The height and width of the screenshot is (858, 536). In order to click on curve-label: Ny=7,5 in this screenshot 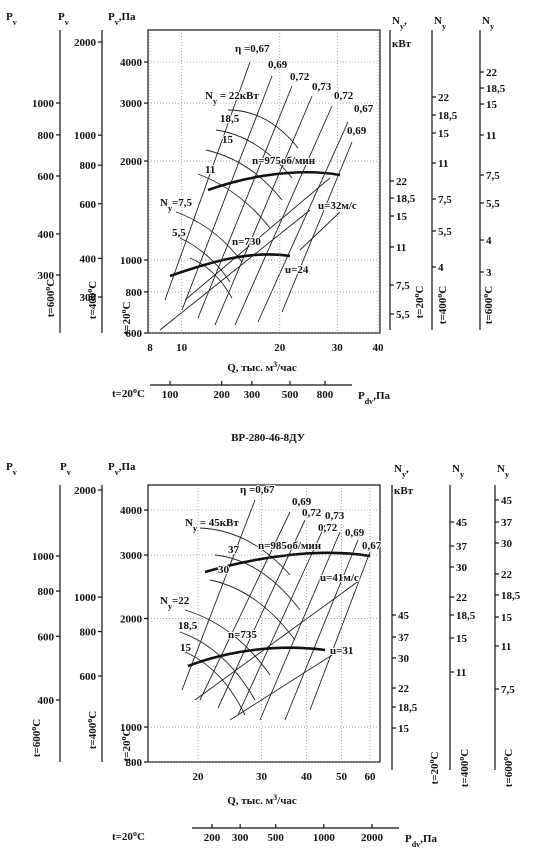, I will do `click(176, 205)`.